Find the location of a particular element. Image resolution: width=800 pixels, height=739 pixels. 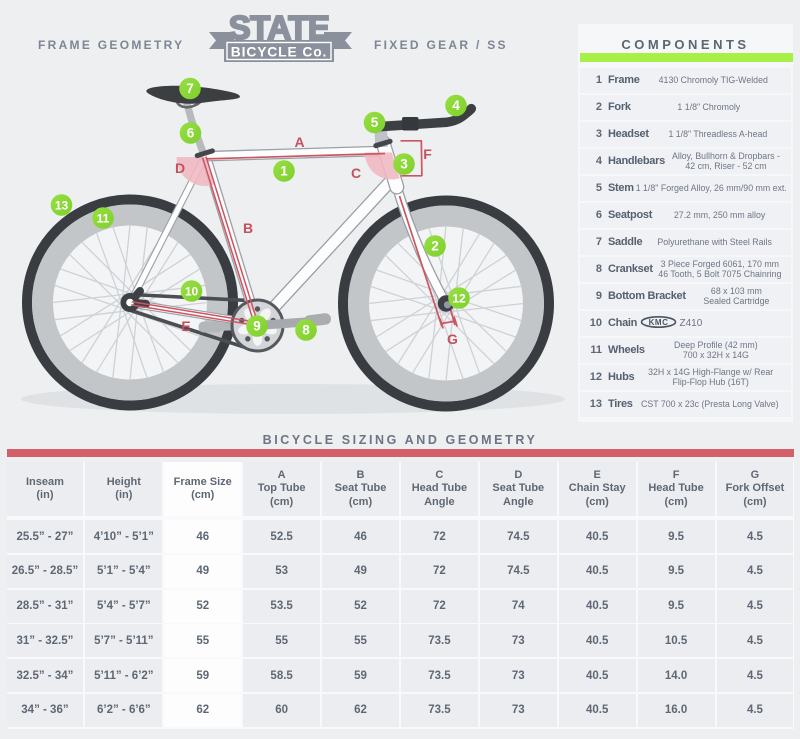

svg-text: 3 is located at coordinates (404, 164).